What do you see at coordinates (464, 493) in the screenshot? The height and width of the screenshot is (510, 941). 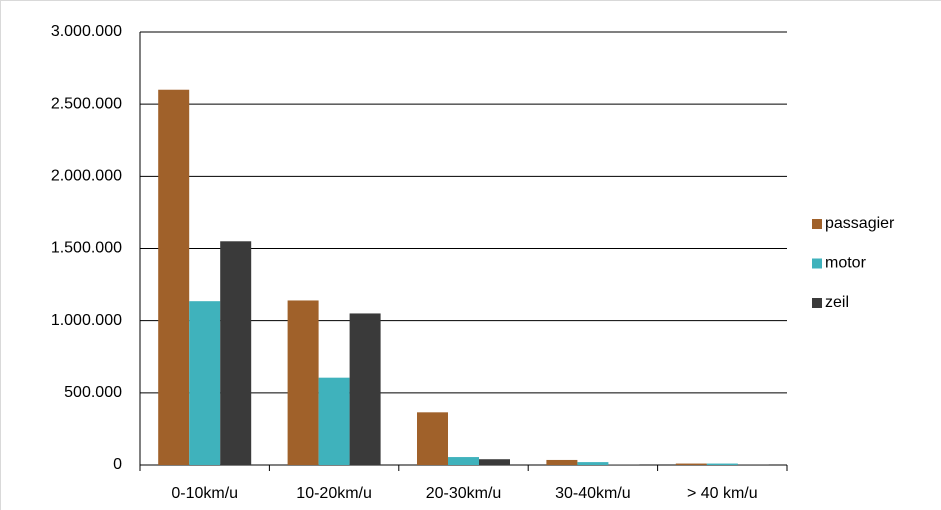 I see `x-tick-label: 20-30km/u` at bounding box center [464, 493].